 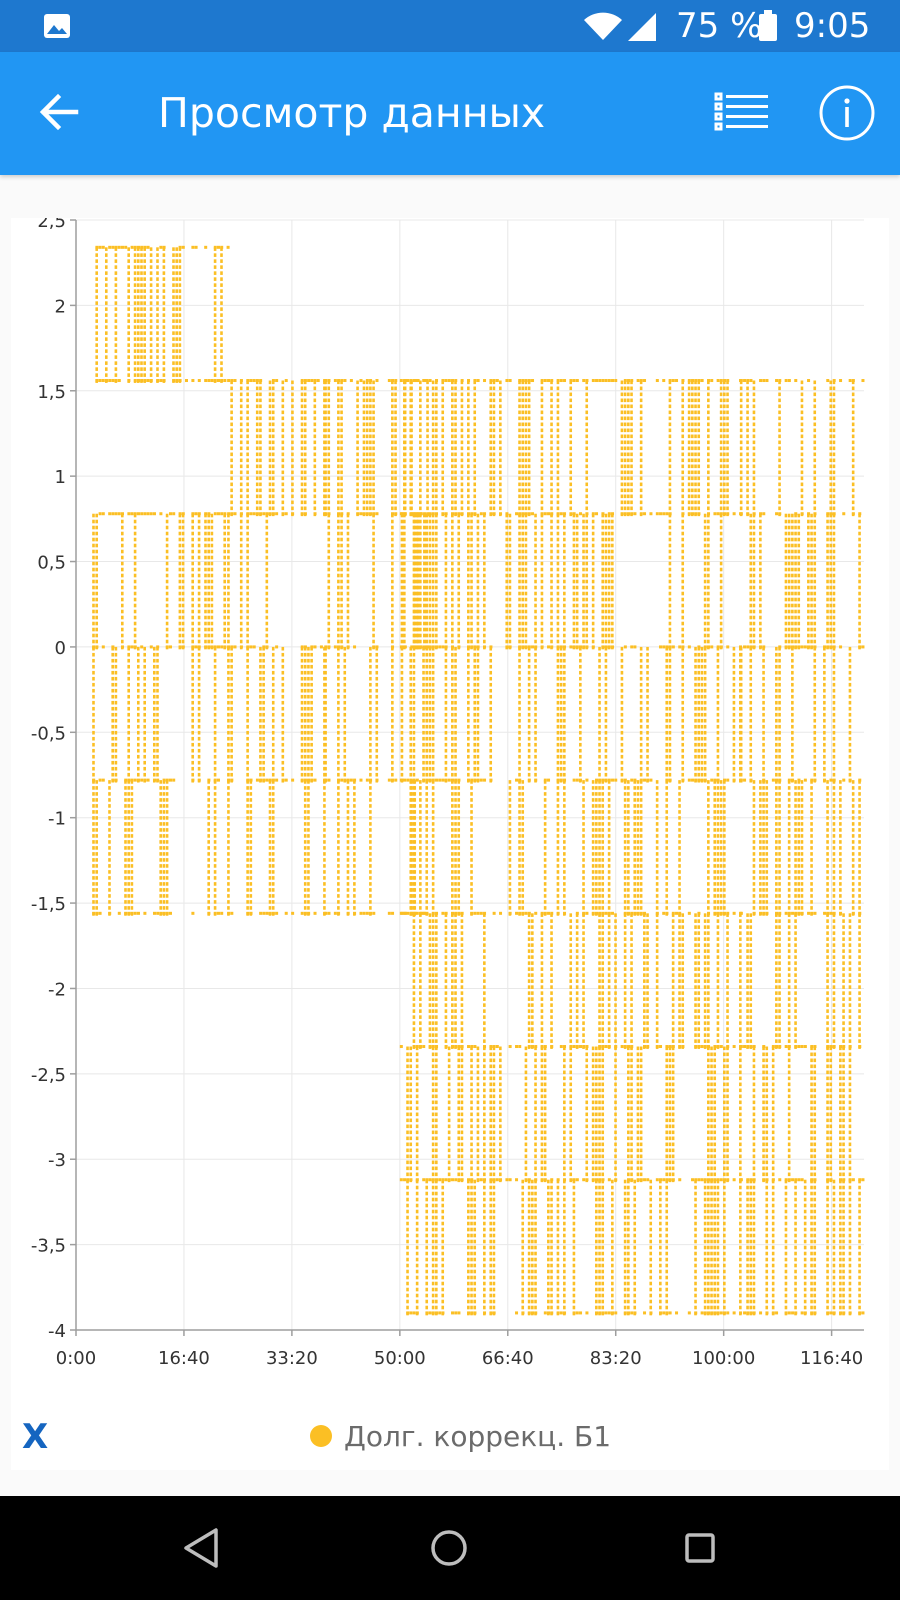 I want to click on back-arrow-icon, so click(x=60, y=112).